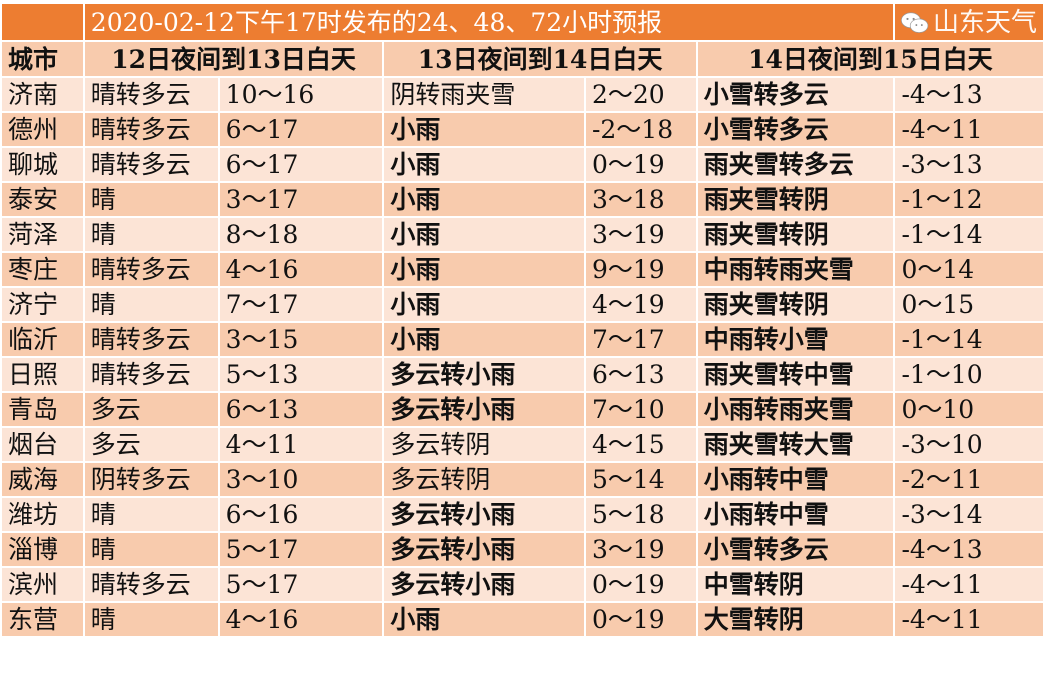 The width and height of the screenshot is (1045, 674). What do you see at coordinates (795, 164) in the screenshot?
I see `weather-period-3: 雨夹雪转多云` at bounding box center [795, 164].